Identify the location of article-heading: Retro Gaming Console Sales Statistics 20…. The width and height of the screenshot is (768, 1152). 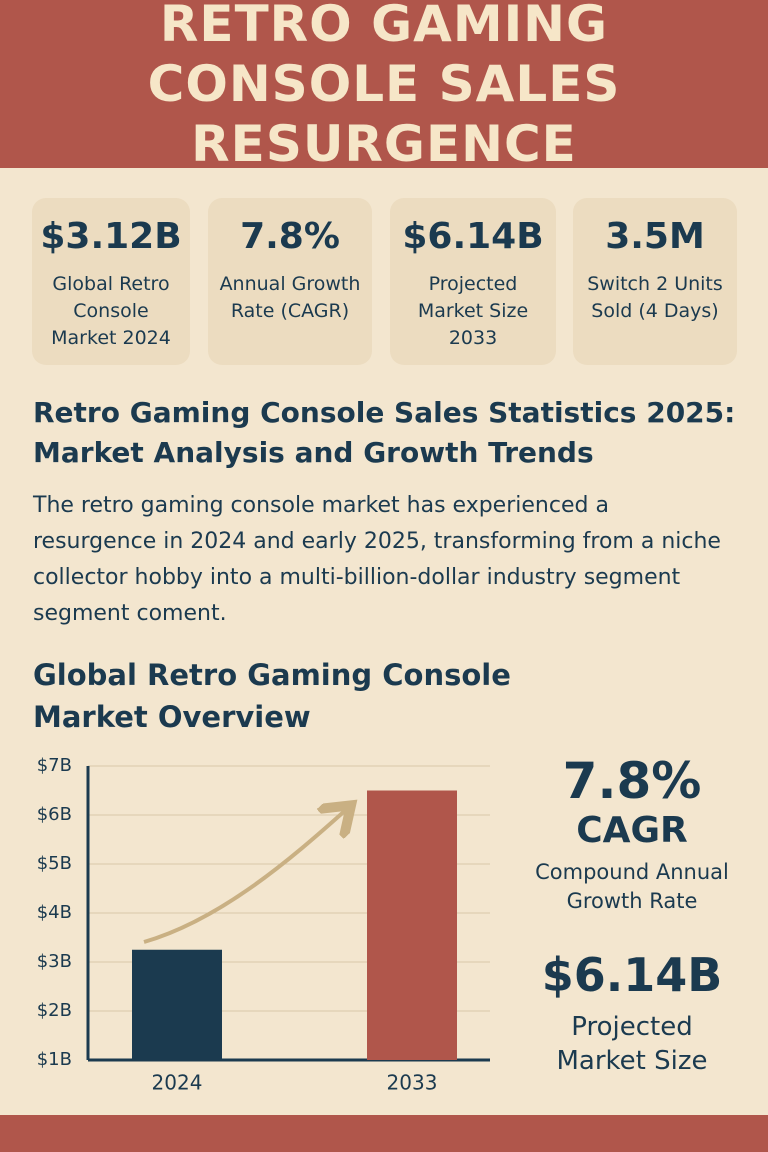
(384, 432).